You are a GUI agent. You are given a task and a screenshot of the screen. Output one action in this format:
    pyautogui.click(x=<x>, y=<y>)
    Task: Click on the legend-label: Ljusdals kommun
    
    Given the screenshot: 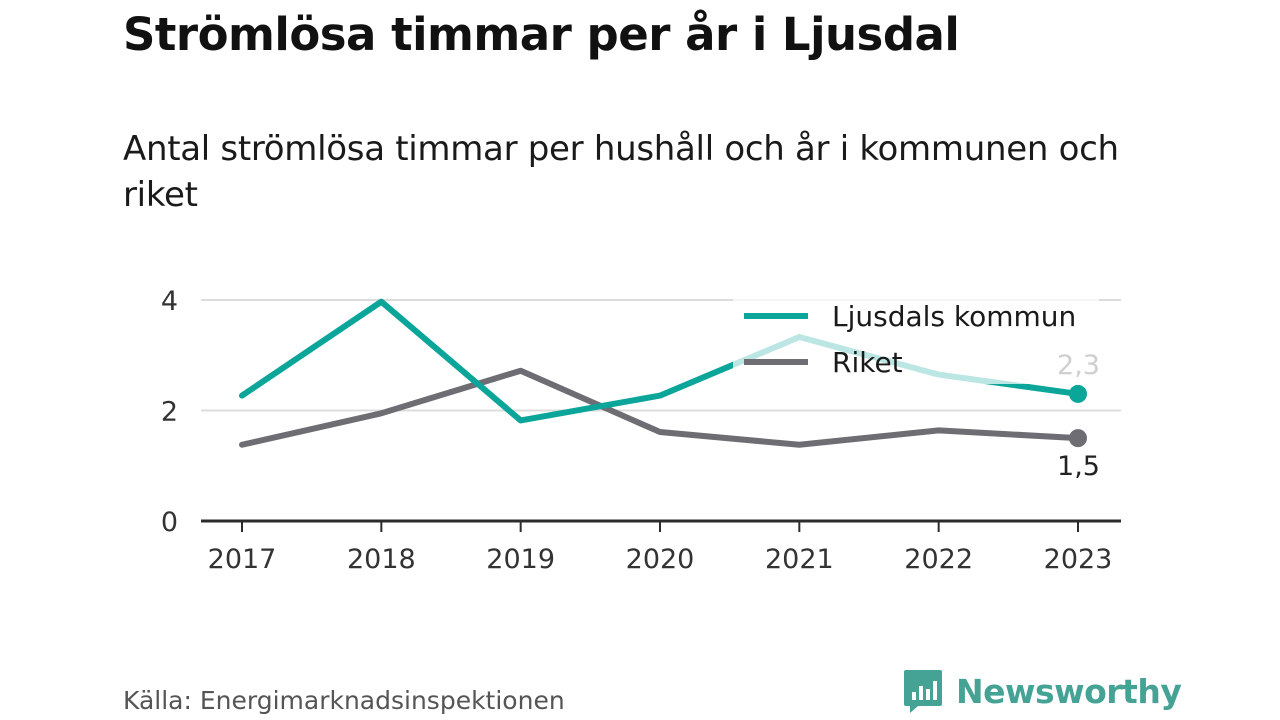 What is the action you would take?
    pyautogui.click(x=954, y=316)
    